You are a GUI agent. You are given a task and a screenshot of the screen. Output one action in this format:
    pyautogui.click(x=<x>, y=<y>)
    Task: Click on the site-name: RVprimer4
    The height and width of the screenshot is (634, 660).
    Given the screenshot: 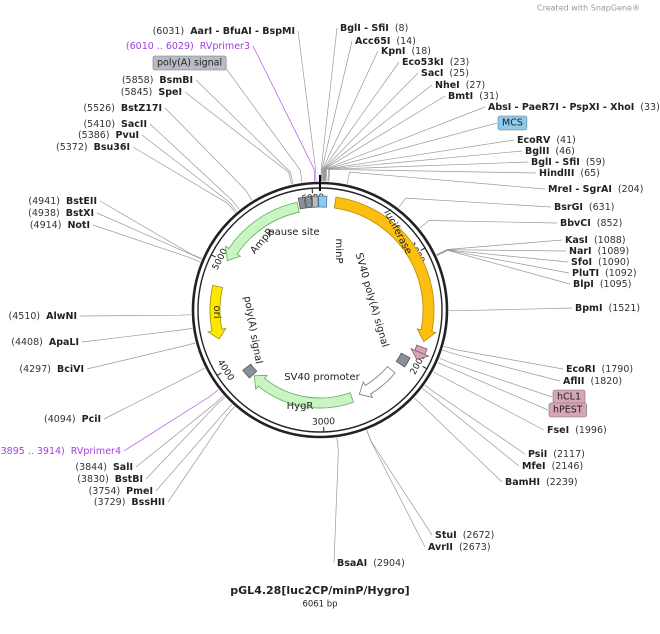 What is the action you would take?
    pyautogui.click(x=96, y=451)
    